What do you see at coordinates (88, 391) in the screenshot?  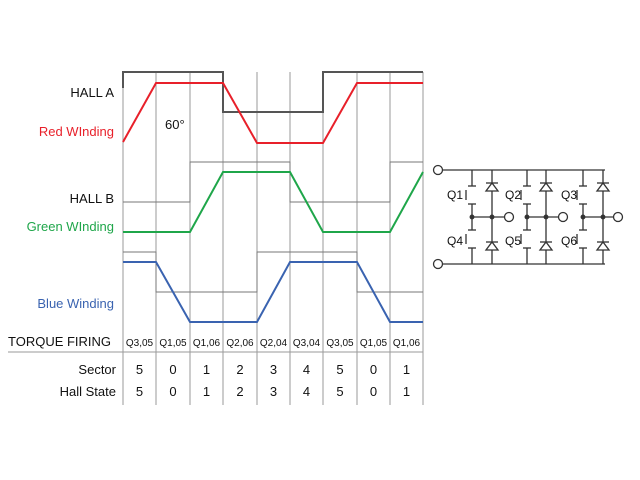 I see `hall-state-label: Hall State` at bounding box center [88, 391].